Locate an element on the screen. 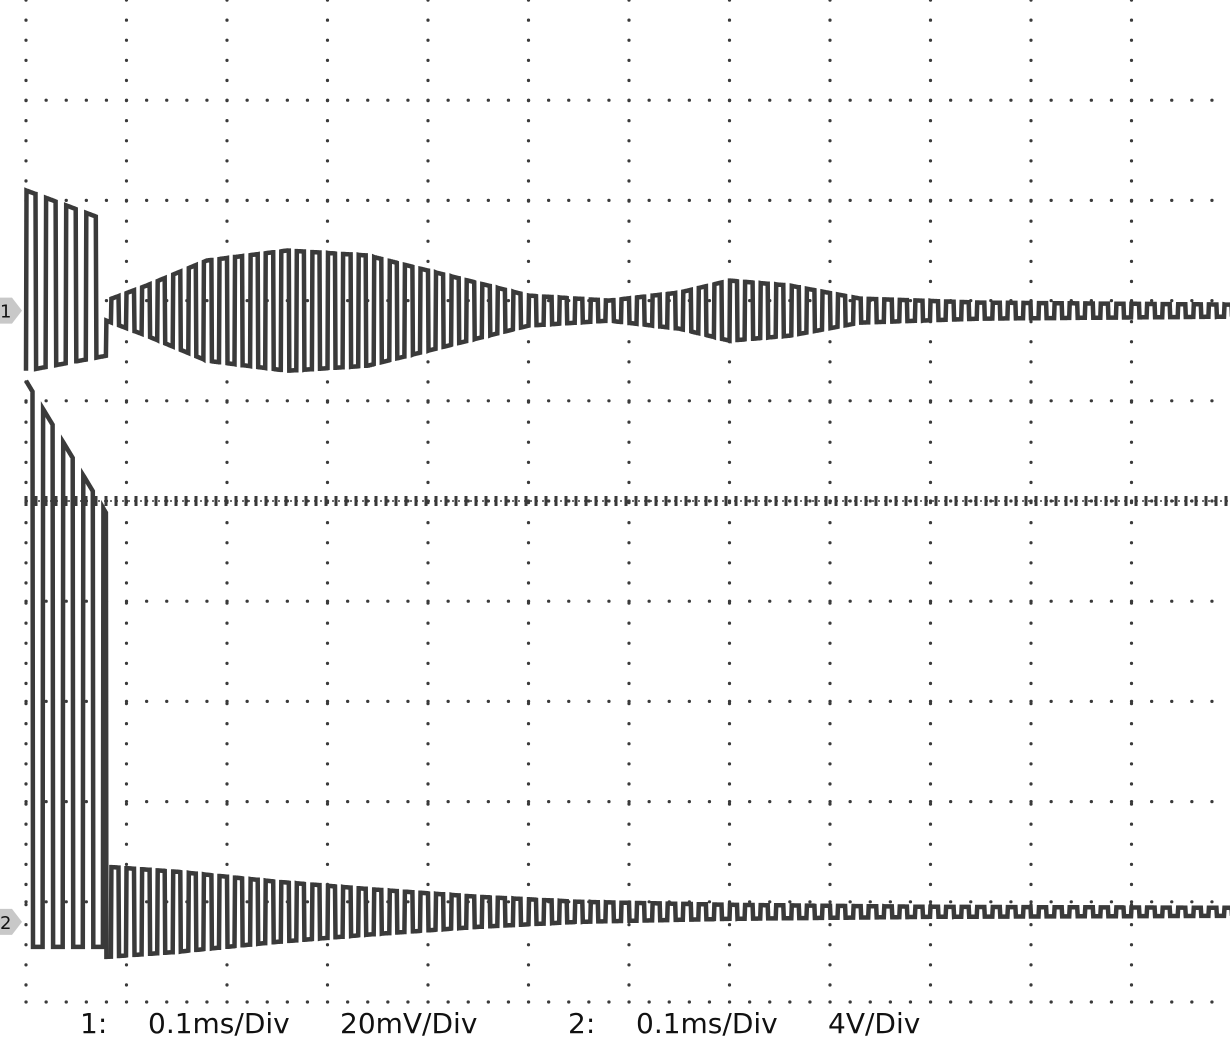  ch1-voltscale: 20mV/Div is located at coordinates (409, 1023).